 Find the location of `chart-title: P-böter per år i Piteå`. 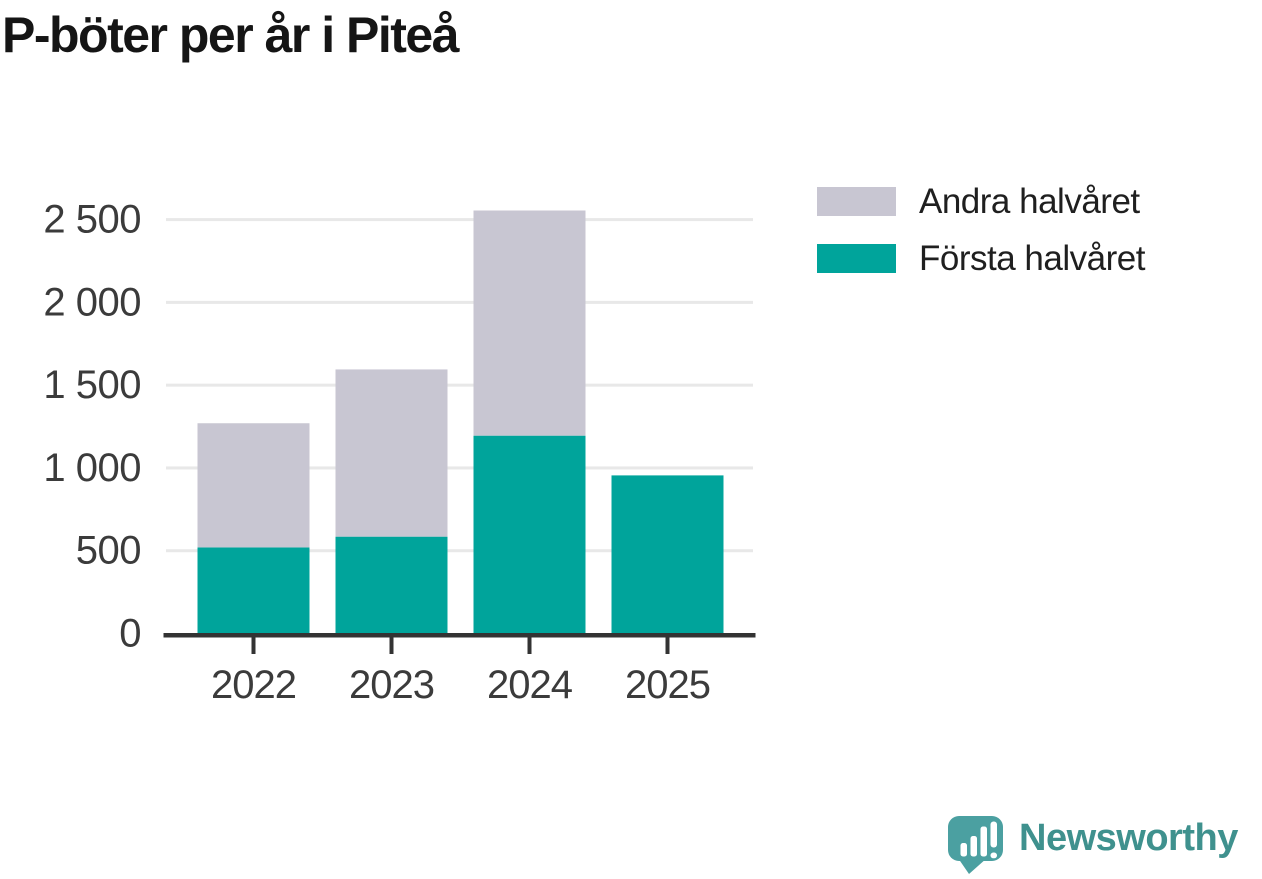

chart-title: P-böter per år i Piteå is located at coordinates (231, 35).